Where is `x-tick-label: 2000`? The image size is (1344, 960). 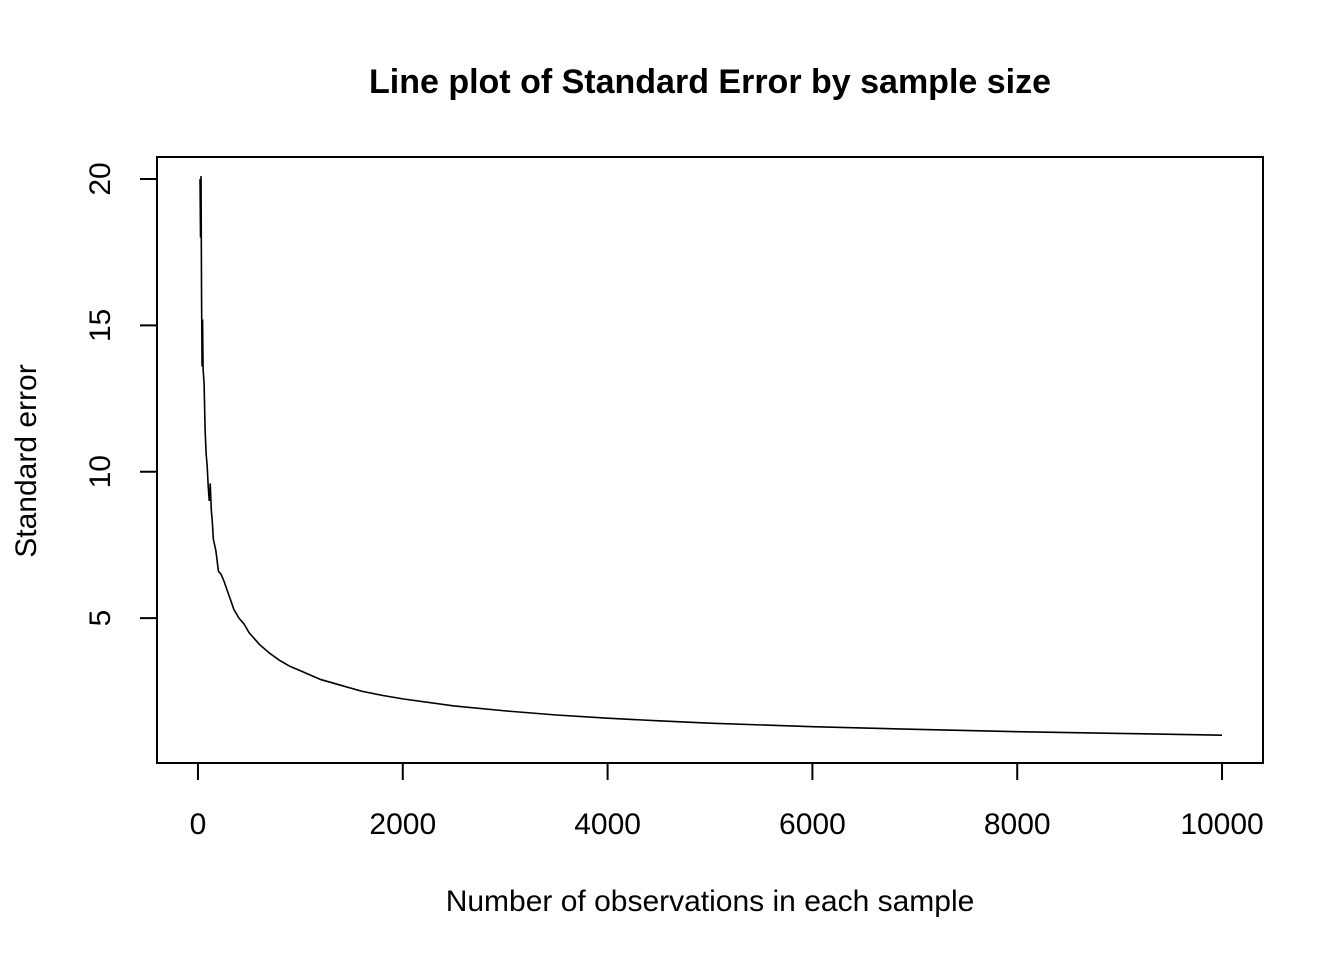
x-tick-label: 2000 is located at coordinates (402, 824).